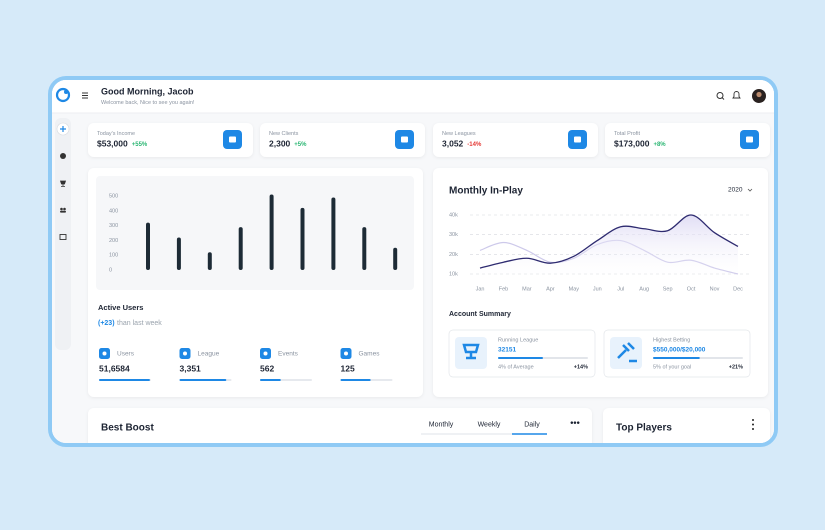  Describe the element at coordinates (106, 323) in the screenshot. I see `change: (+23)` at that location.